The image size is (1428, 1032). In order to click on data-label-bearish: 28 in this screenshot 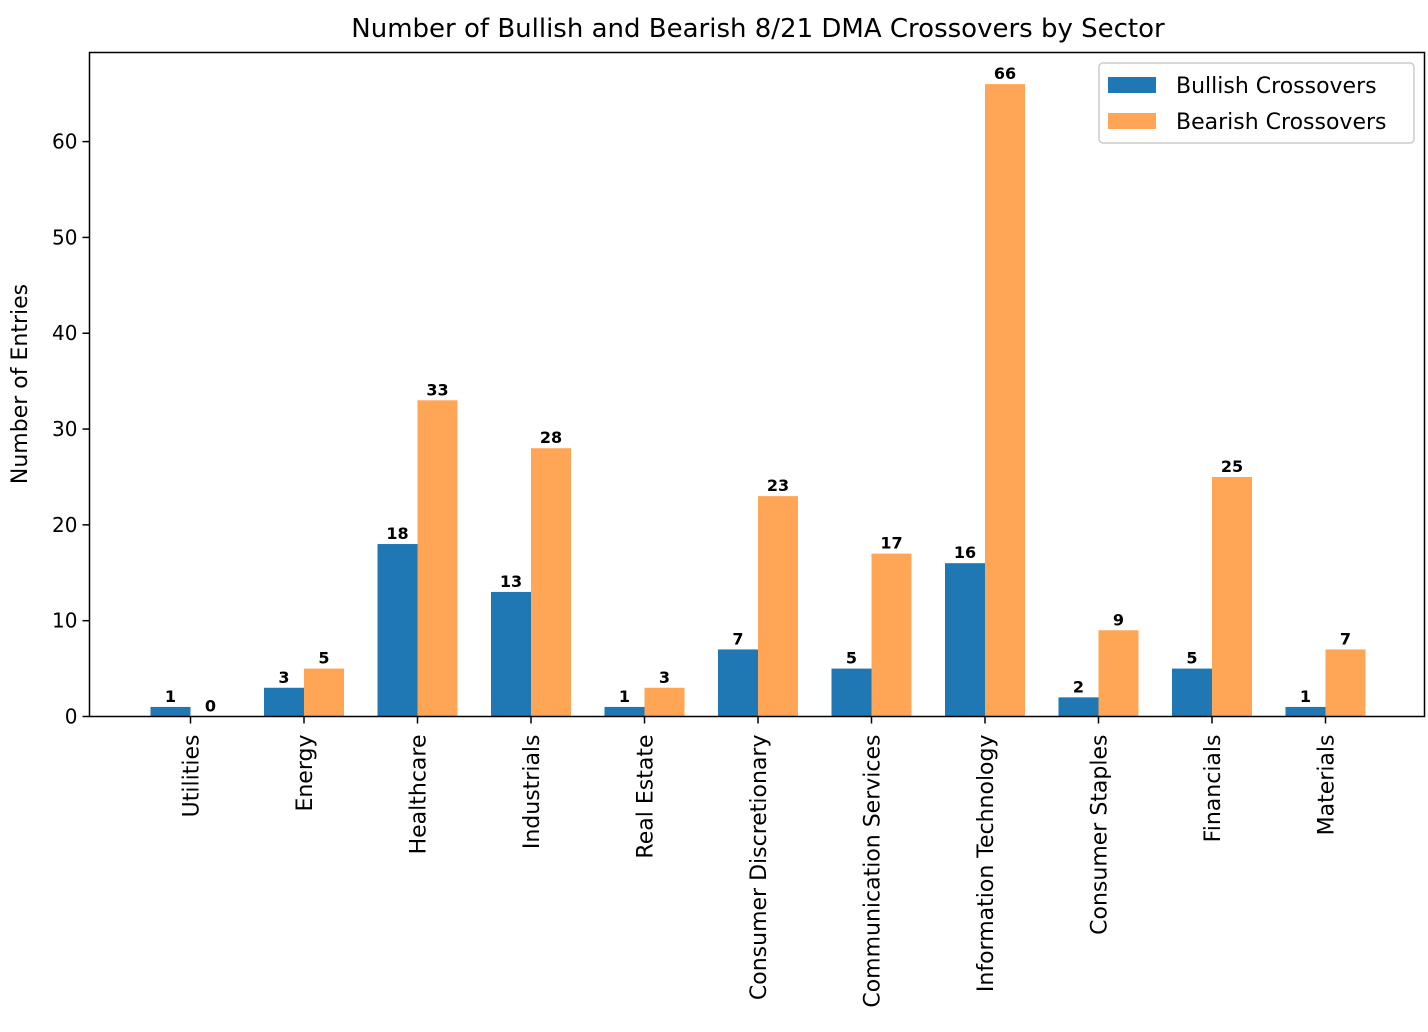, I will do `click(551, 437)`.